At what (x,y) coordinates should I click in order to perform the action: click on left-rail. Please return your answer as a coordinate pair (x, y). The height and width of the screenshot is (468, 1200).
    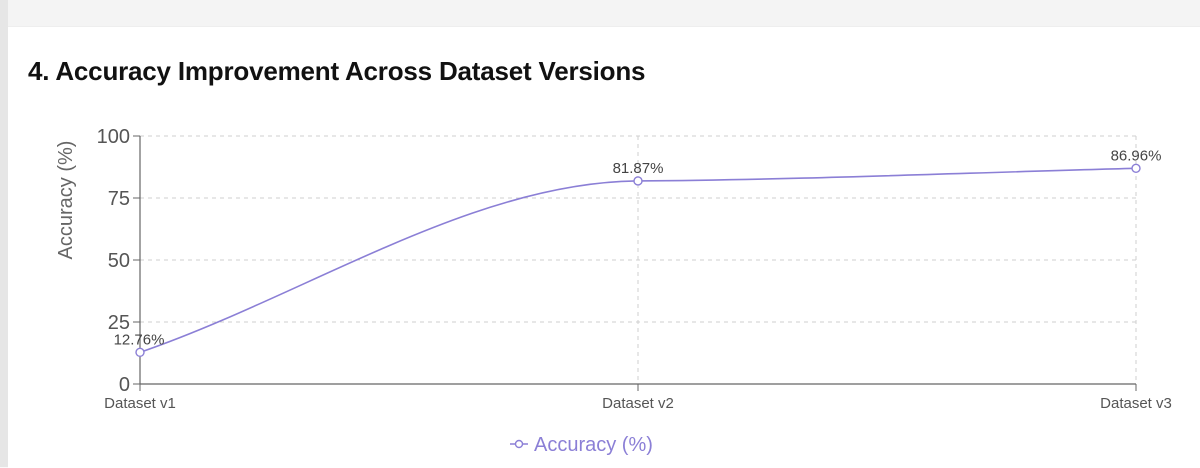
    Looking at the image, I should click on (4, 233).